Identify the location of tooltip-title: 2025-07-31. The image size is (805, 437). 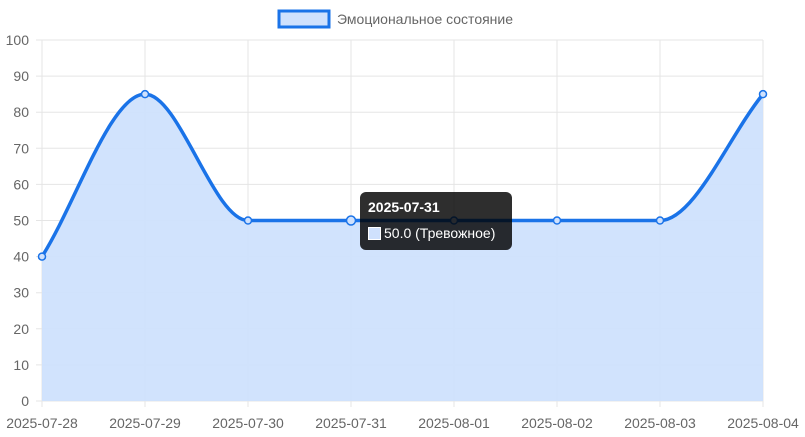
(404, 207).